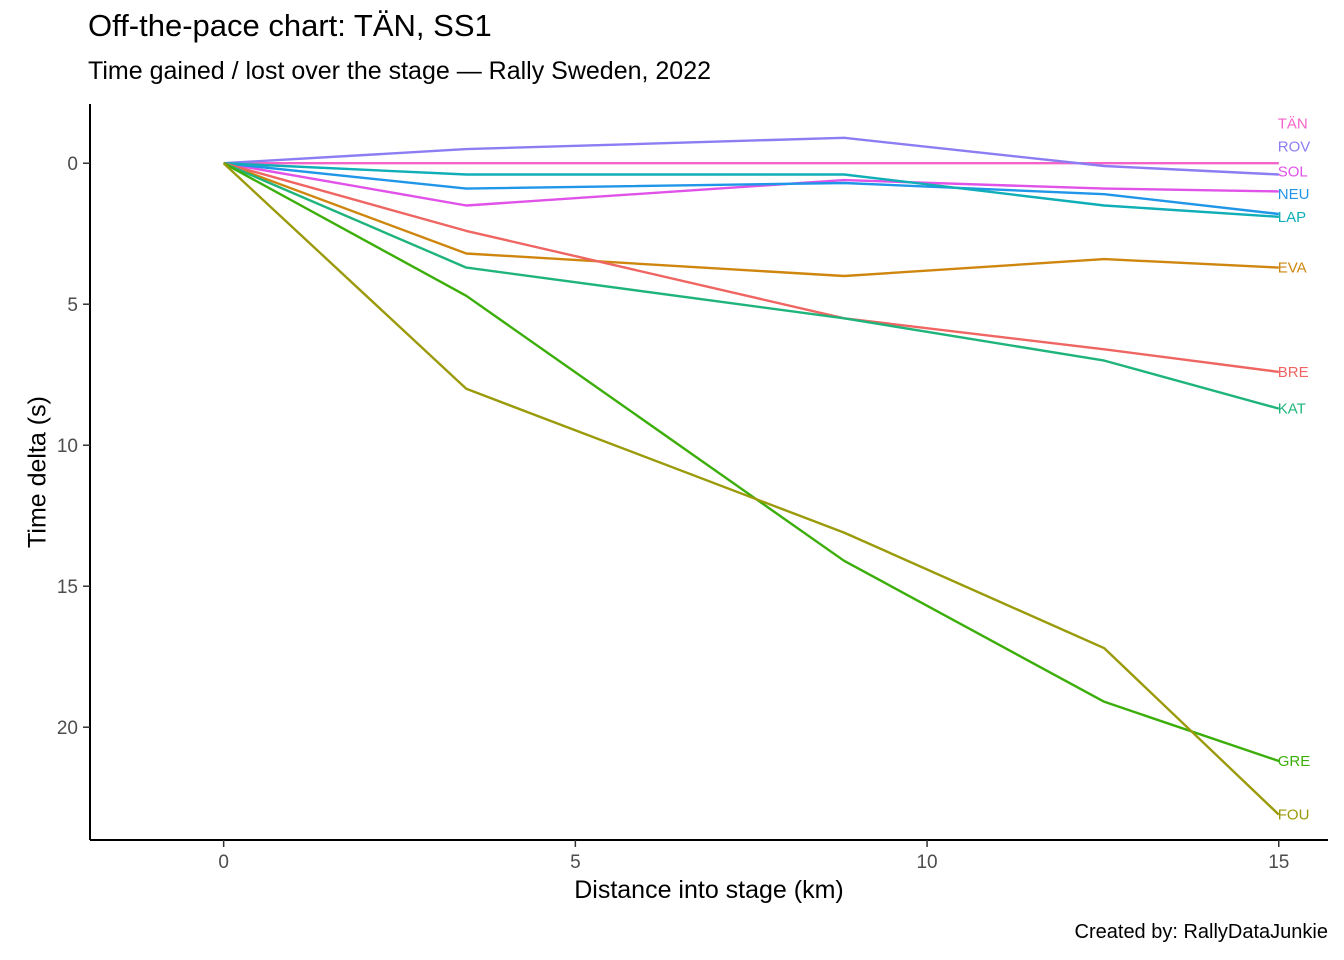 This screenshot has width=1344, height=960. Describe the element at coordinates (1278, 862) in the screenshot. I see `x-tick-label: 15` at that location.